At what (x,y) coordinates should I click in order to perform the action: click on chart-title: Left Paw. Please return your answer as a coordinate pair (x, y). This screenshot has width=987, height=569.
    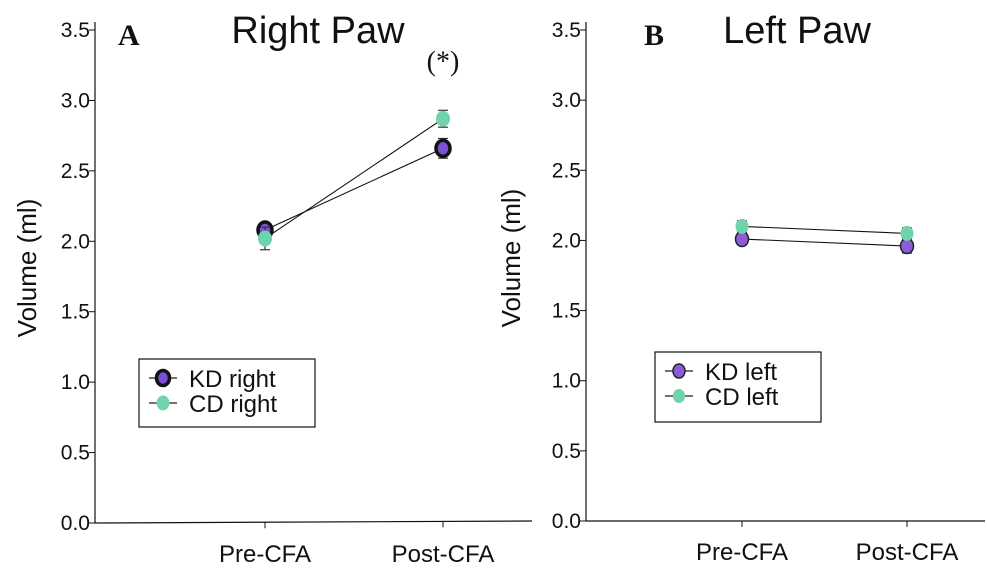
    Looking at the image, I should click on (797, 31).